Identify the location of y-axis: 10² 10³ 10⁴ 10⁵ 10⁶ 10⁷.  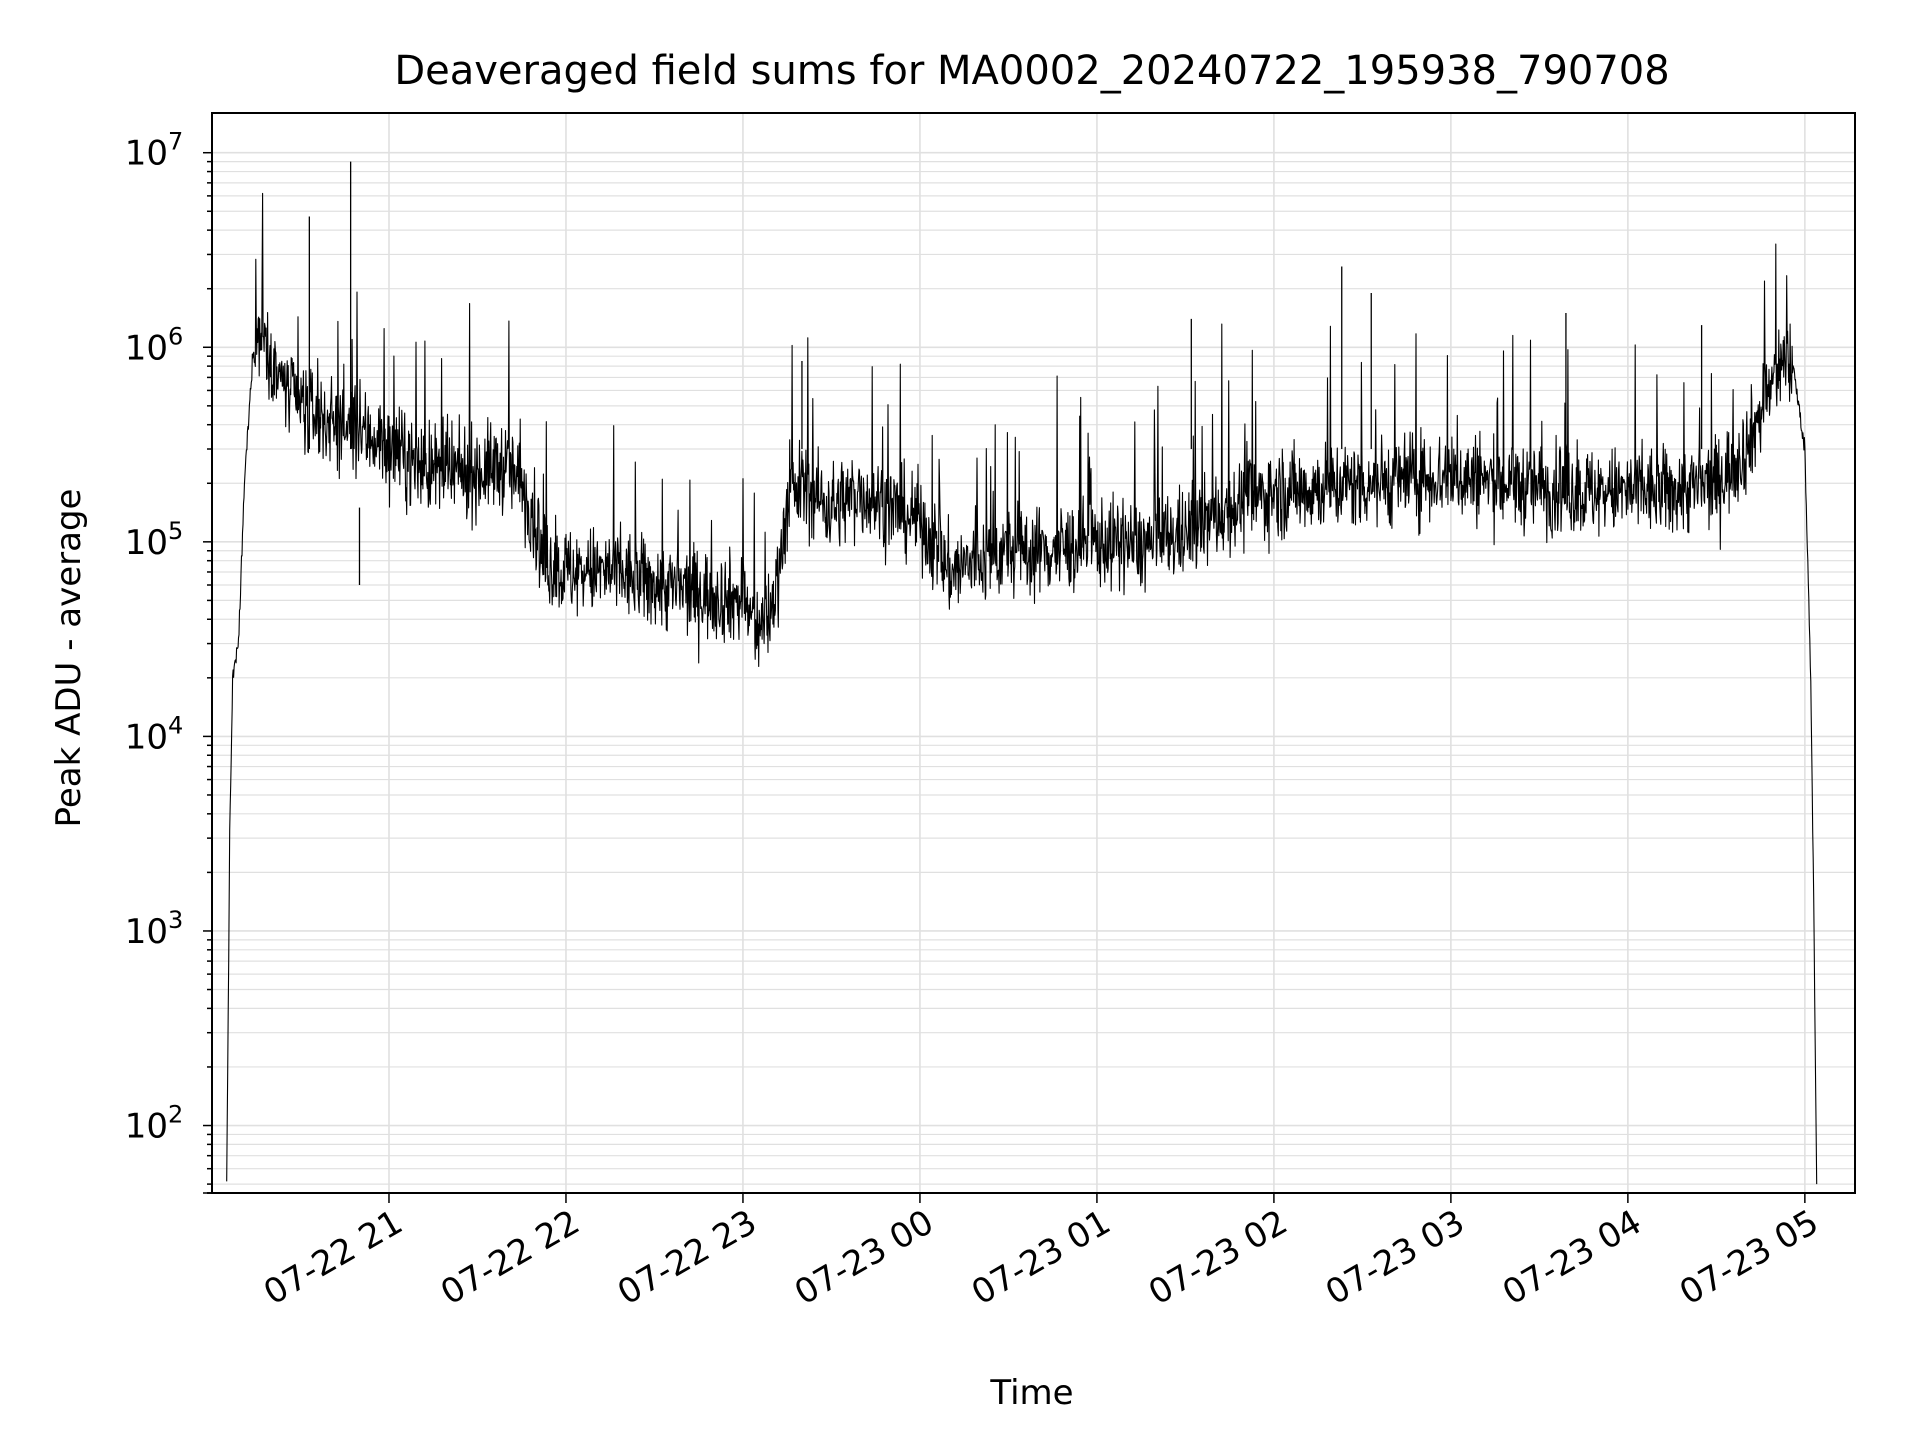
(168, 661).